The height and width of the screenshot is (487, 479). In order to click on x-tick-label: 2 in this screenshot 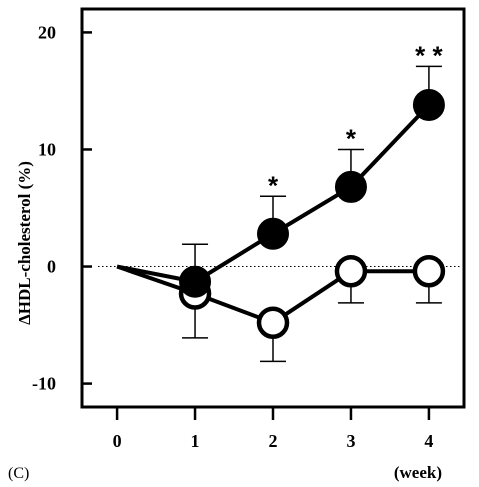, I will do `click(273, 441)`.